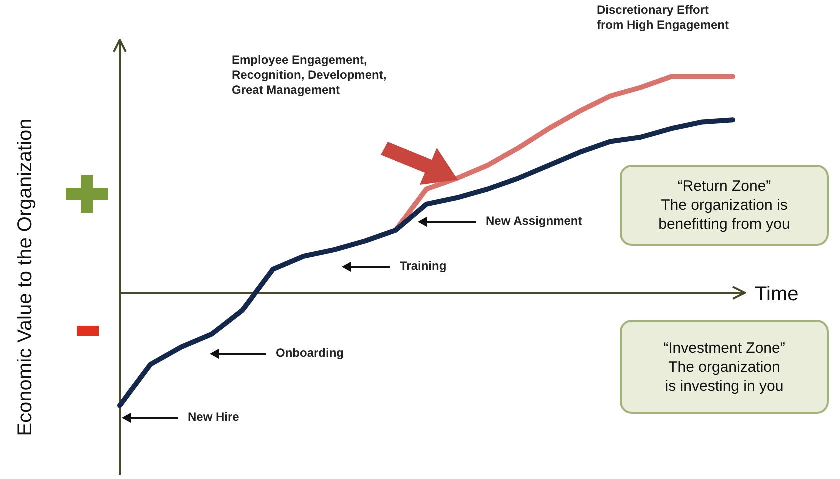  I want to click on annotation: New Assignment, so click(534, 221).